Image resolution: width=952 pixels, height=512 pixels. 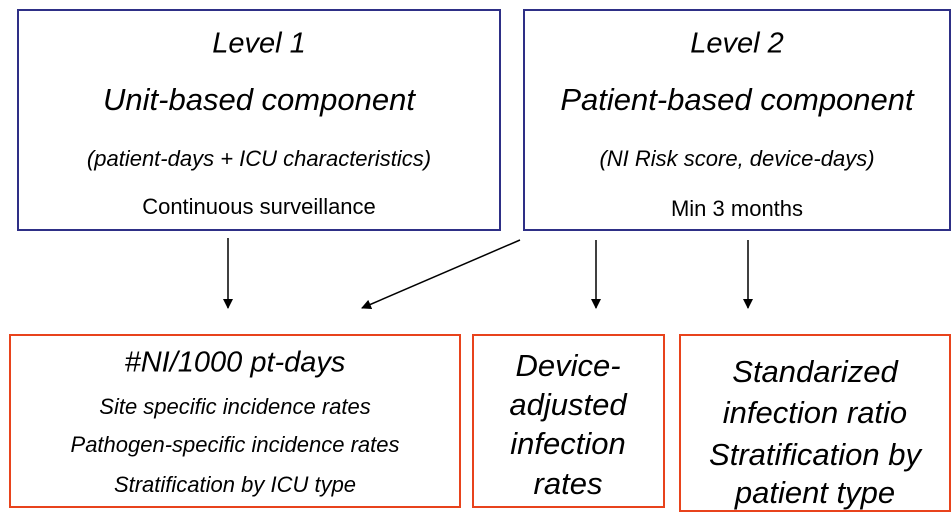 I want to click on output-line: Pathogen-specific incidence rates, so click(x=235, y=444).